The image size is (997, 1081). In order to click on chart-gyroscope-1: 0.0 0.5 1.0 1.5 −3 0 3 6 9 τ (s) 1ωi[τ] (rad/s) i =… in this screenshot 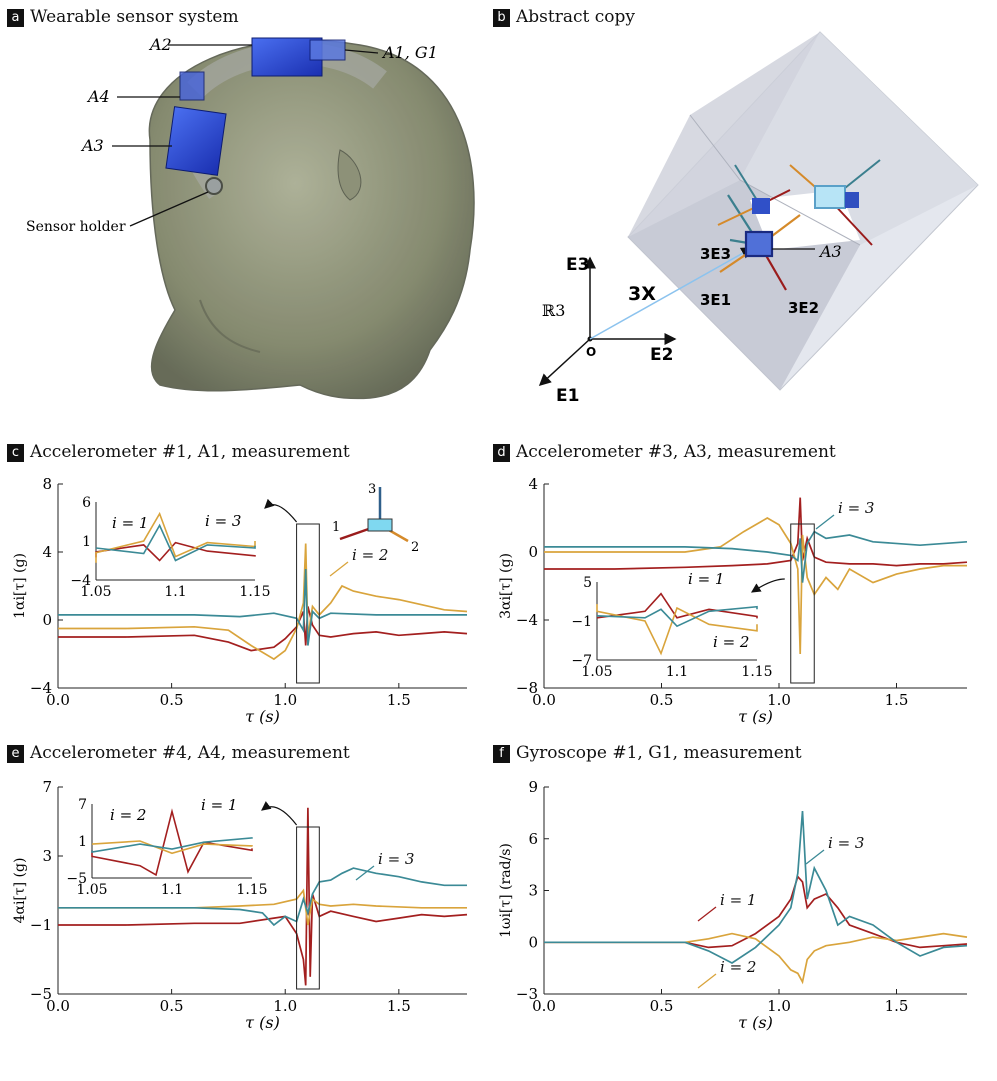, I will do `click(733, 905)`.